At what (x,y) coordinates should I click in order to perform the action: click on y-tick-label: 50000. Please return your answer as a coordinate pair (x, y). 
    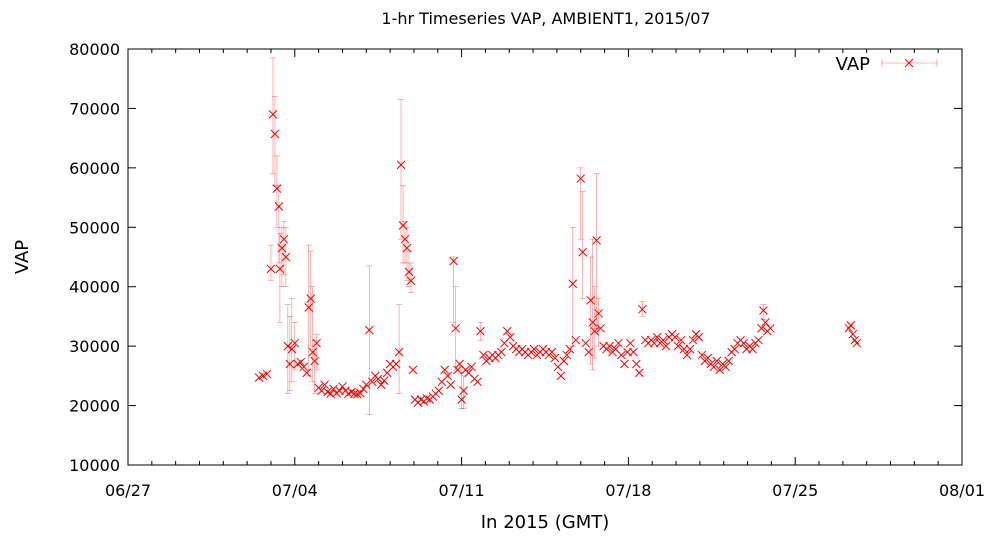
    Looking at the image, I should click on (94, 227).